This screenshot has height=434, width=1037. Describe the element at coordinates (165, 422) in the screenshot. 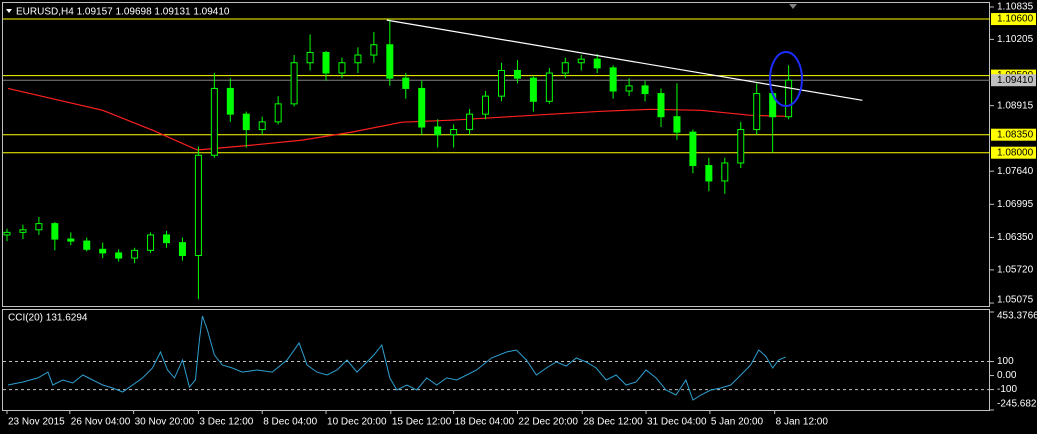

I see `x-tick-label: 30 Nov 20:00` at that location.